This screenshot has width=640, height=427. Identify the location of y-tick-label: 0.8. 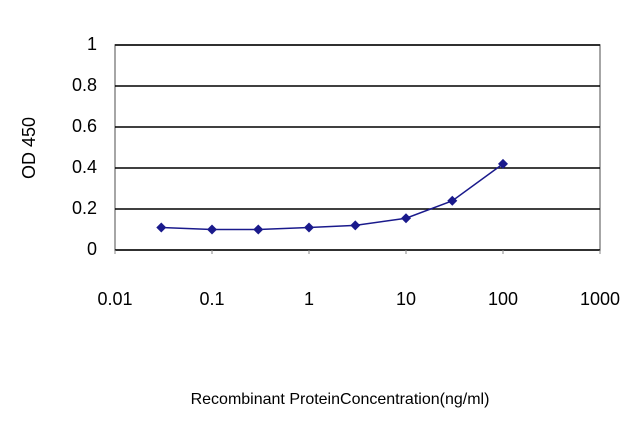
(84, 85).